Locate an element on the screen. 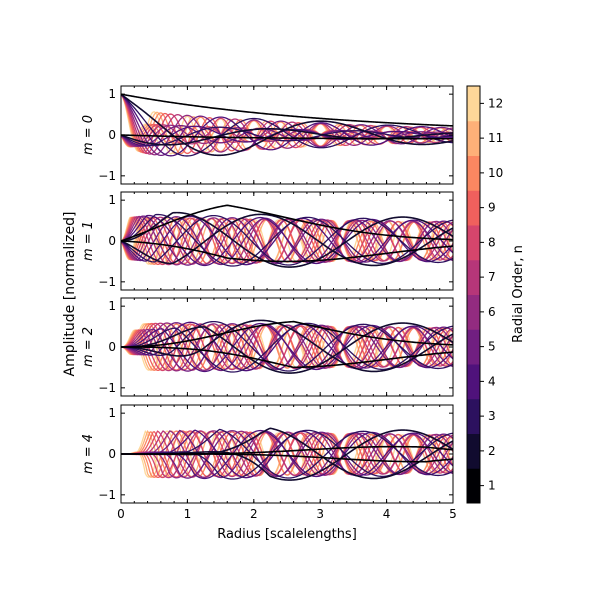 The height and width of the screenshot is (604, 604). panel-m2: m = 2 is located at coordinates (267, 347).